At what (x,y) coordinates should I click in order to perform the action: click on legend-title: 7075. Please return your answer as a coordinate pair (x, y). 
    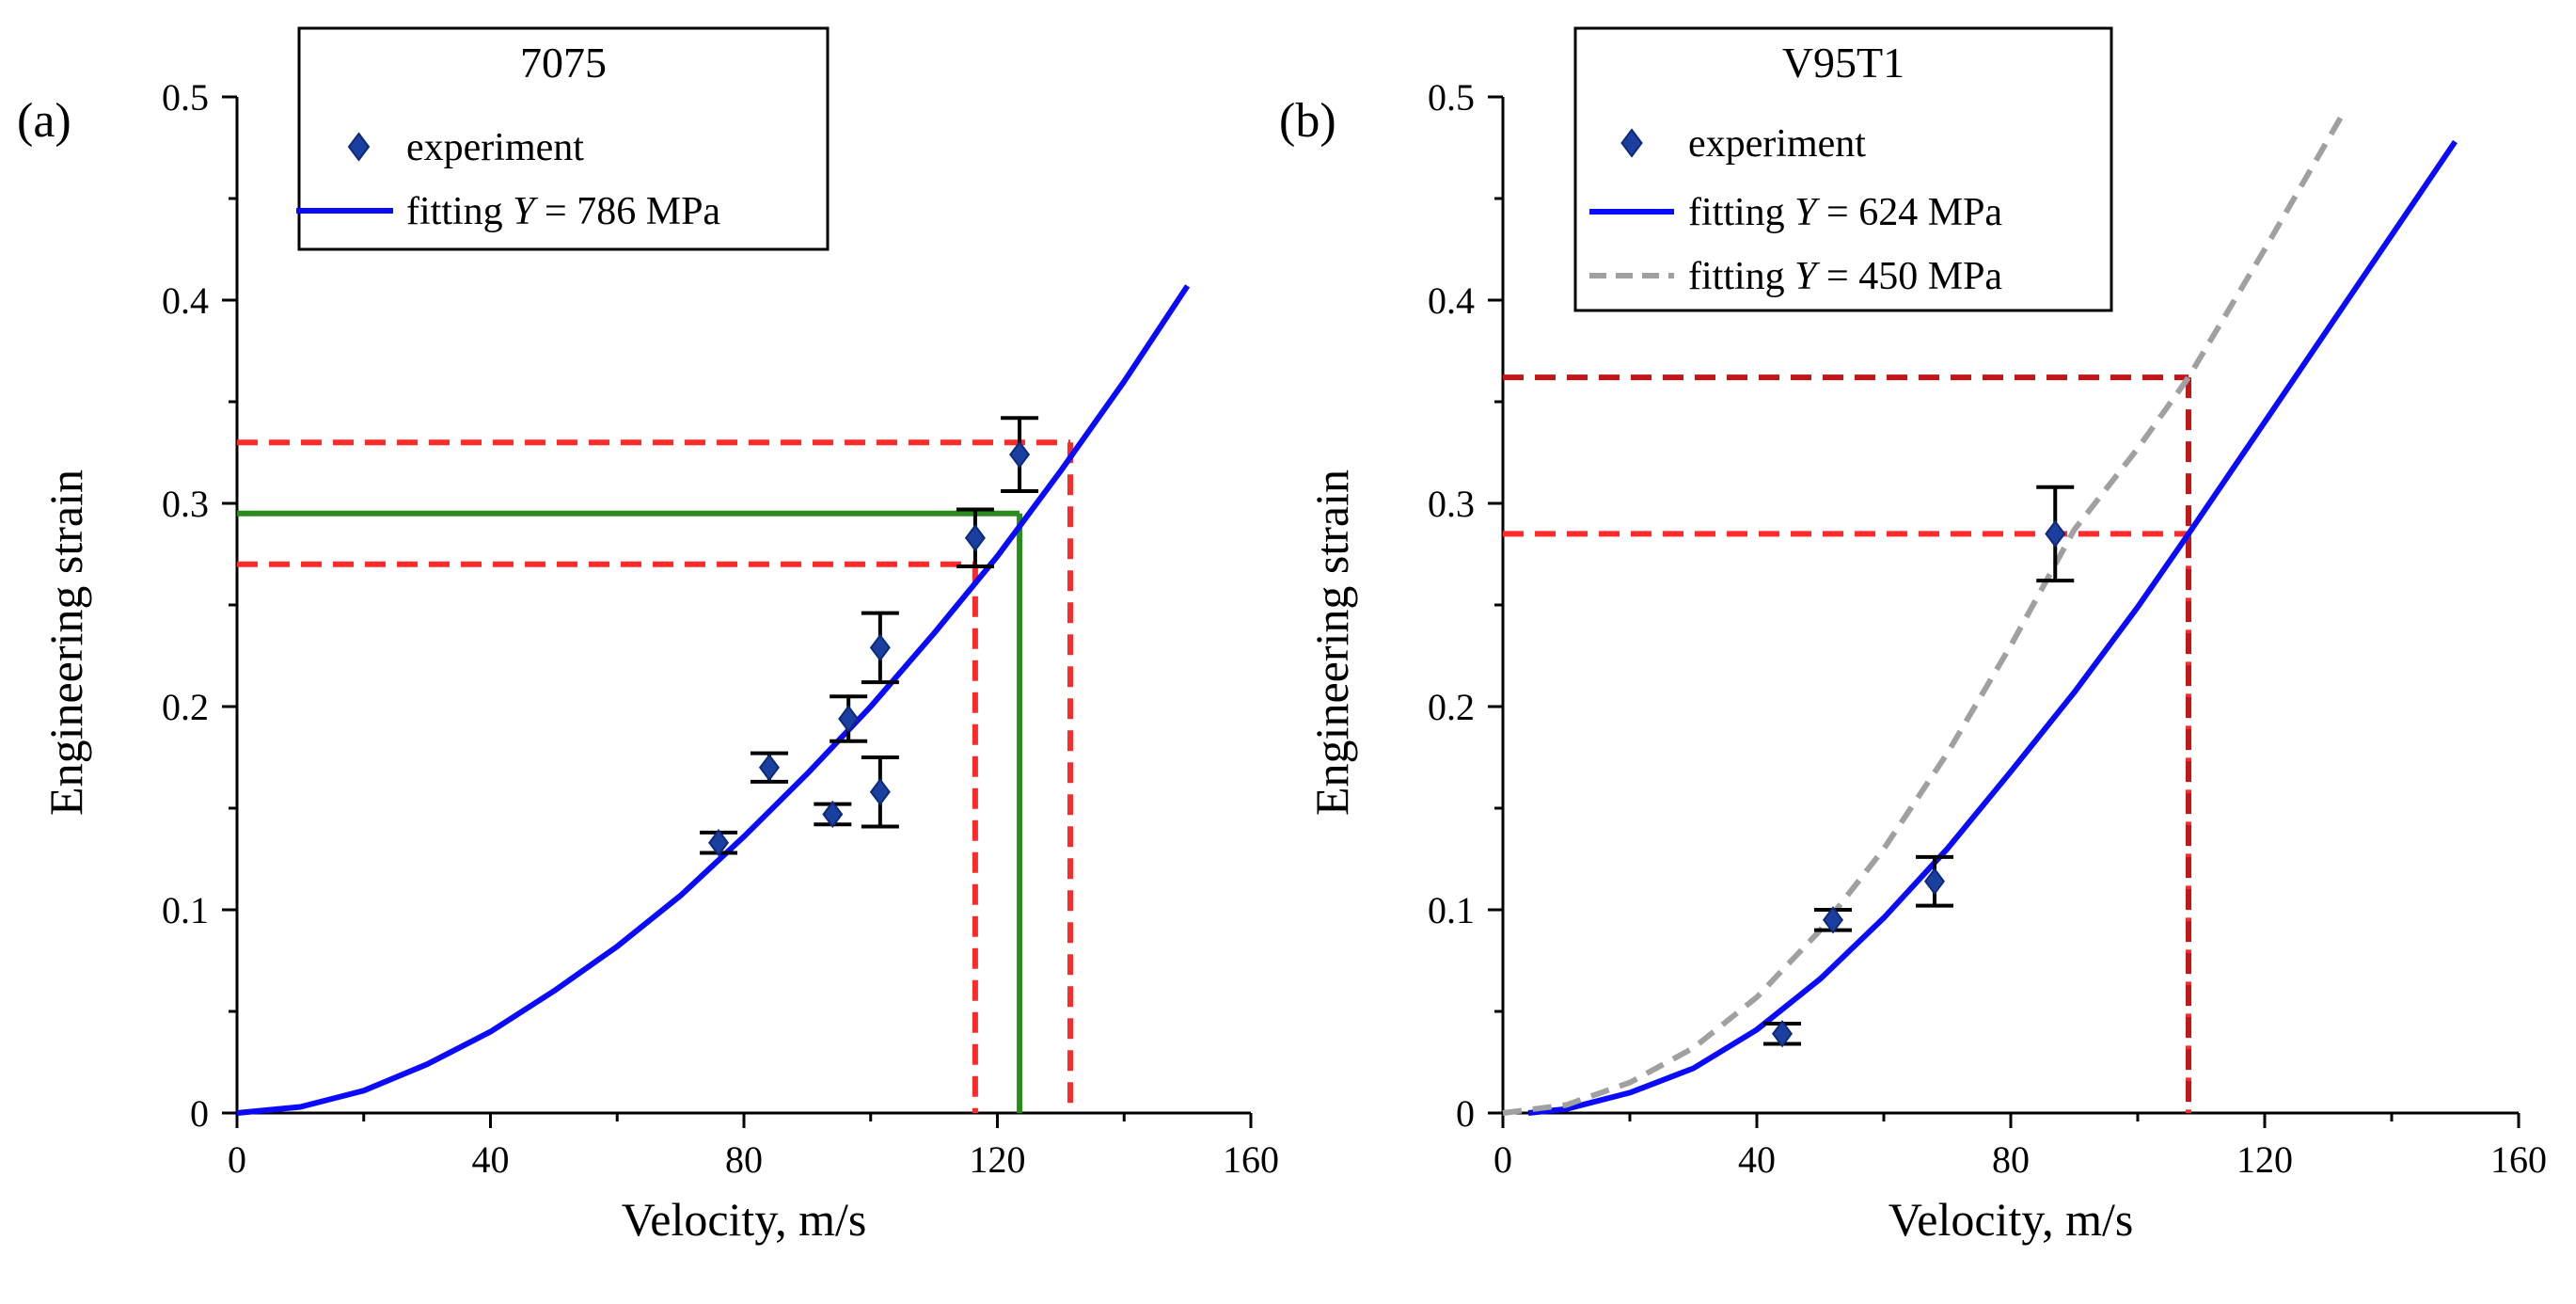
    Looking at the image, I should click on (563, 63).